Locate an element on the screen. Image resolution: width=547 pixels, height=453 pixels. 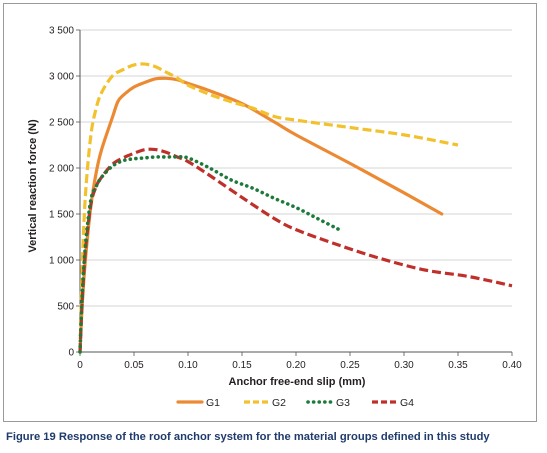
x-tick-label: 0.30 is located at coordinates (404, 365).